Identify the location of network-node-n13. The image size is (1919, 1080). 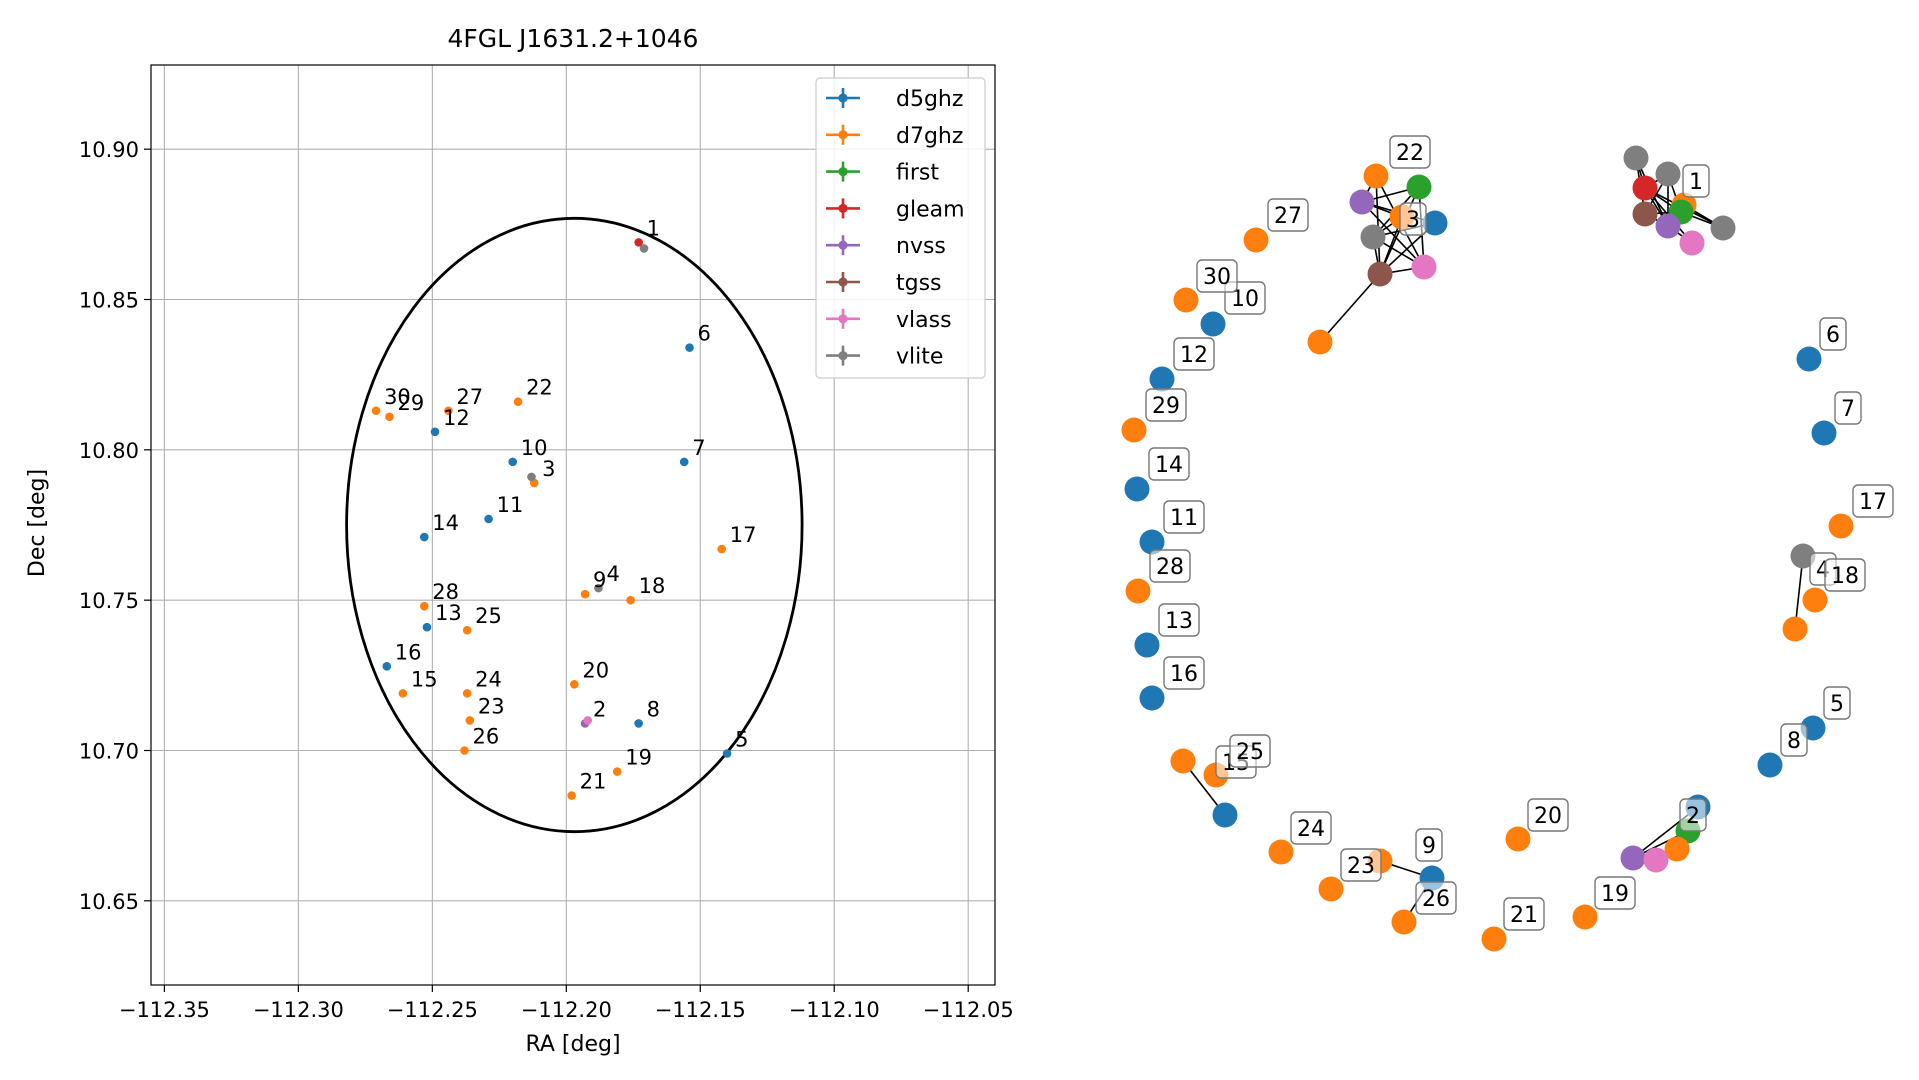
(1147, 645).